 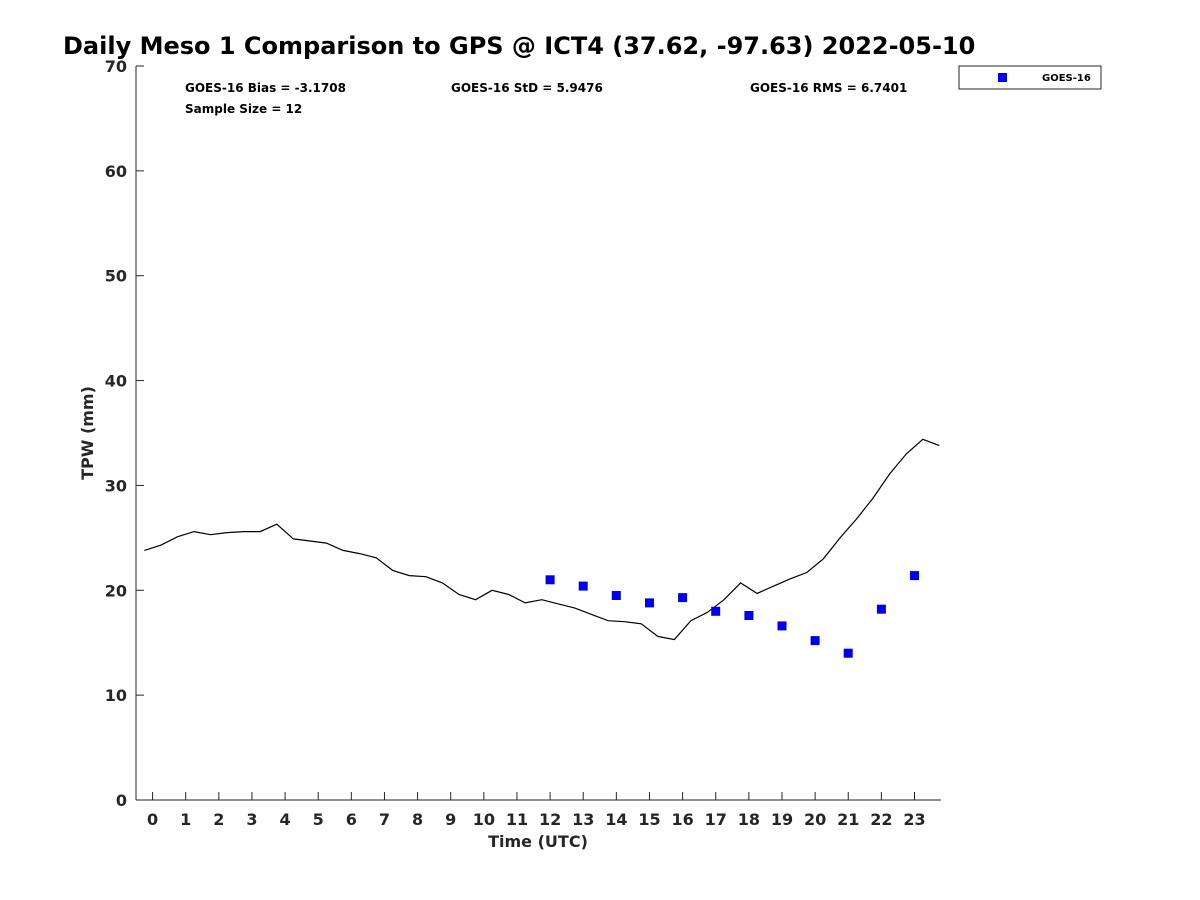 I want to click on x-tick-label: 6, so click(x=351, y=819).